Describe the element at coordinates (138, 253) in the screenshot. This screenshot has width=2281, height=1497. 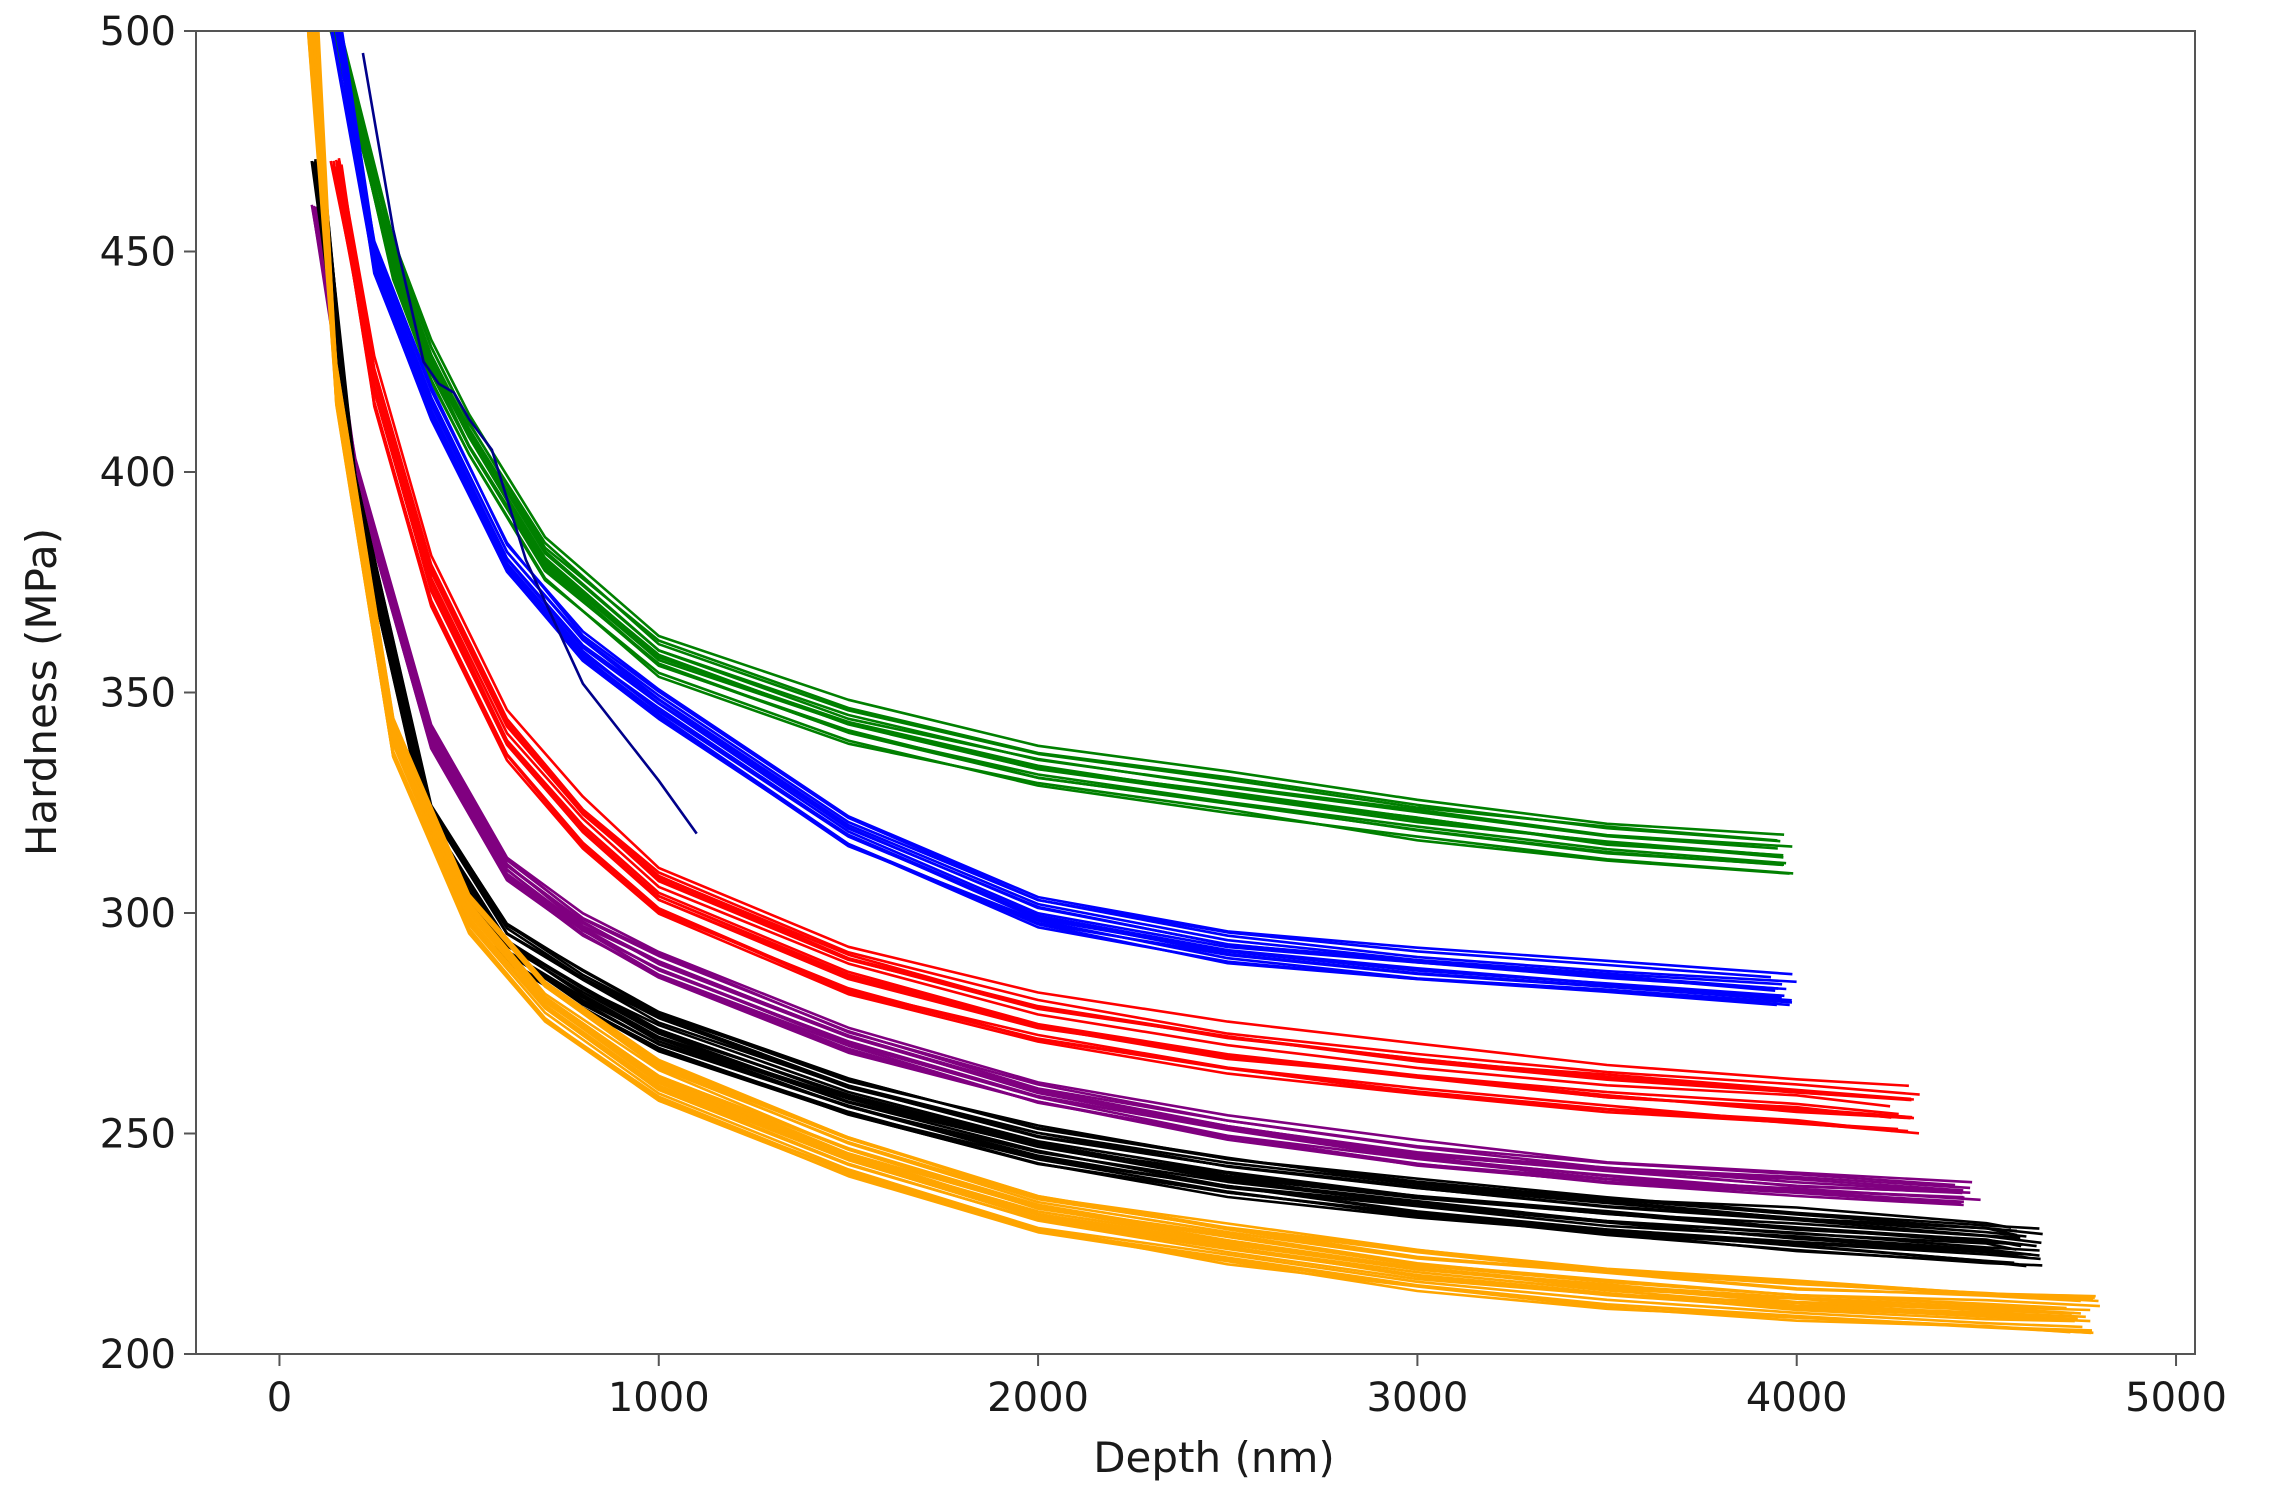
I see `y-tick-label: 450` at that location.